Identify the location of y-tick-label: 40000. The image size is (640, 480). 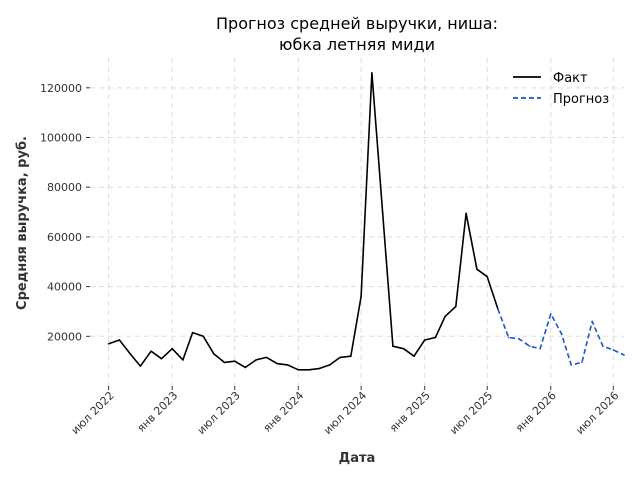
(64, 287).